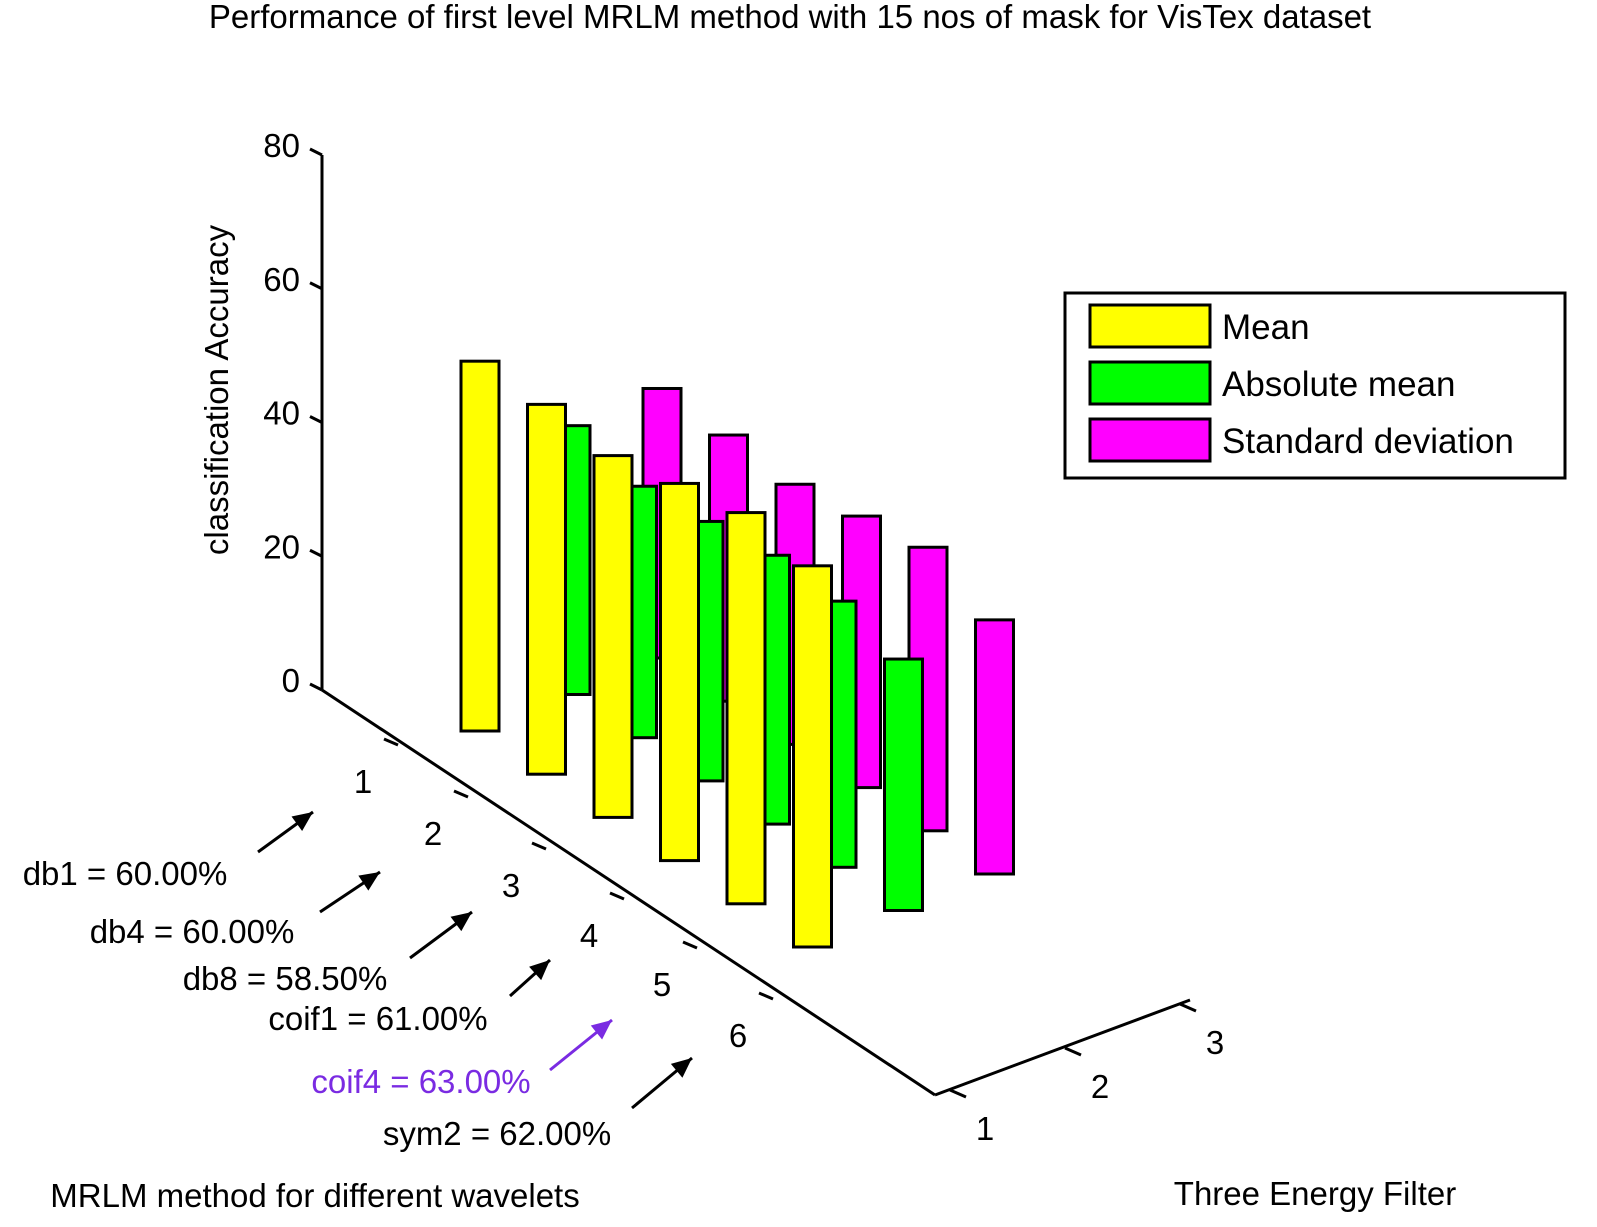 Image resolution: width=1597 pixels, height=1227 pixels. I want to click on legend: Mean Absolute mean Standard deviation, so click(1315, 385).